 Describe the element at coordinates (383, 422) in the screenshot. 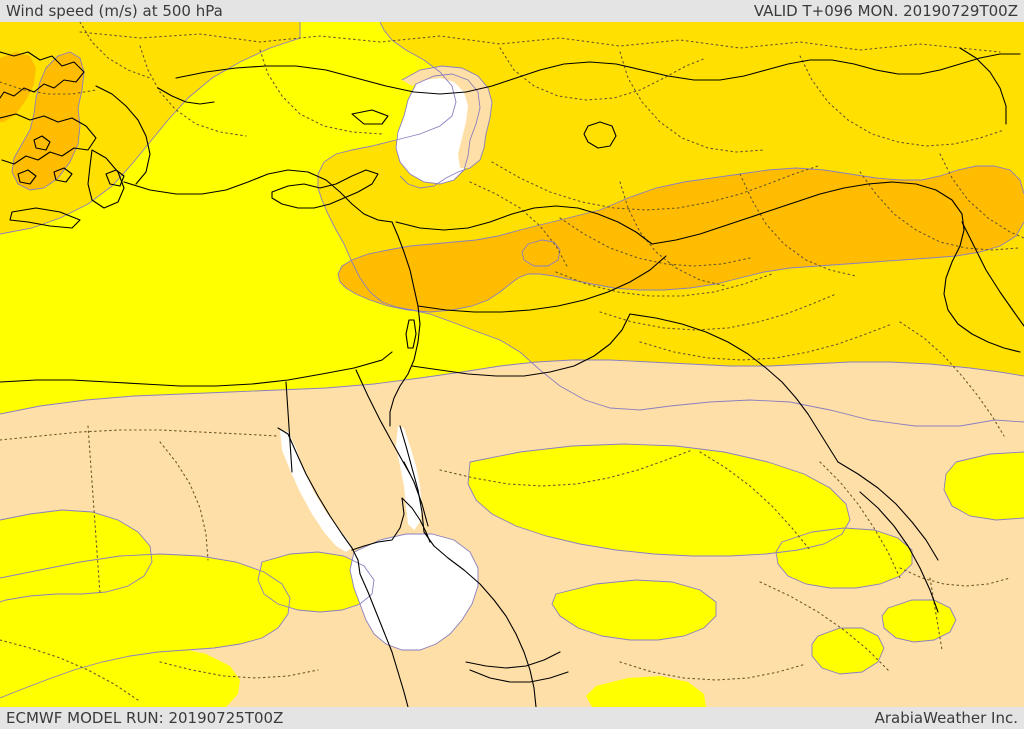

I see `border-egypt-nile-valley` at that location.